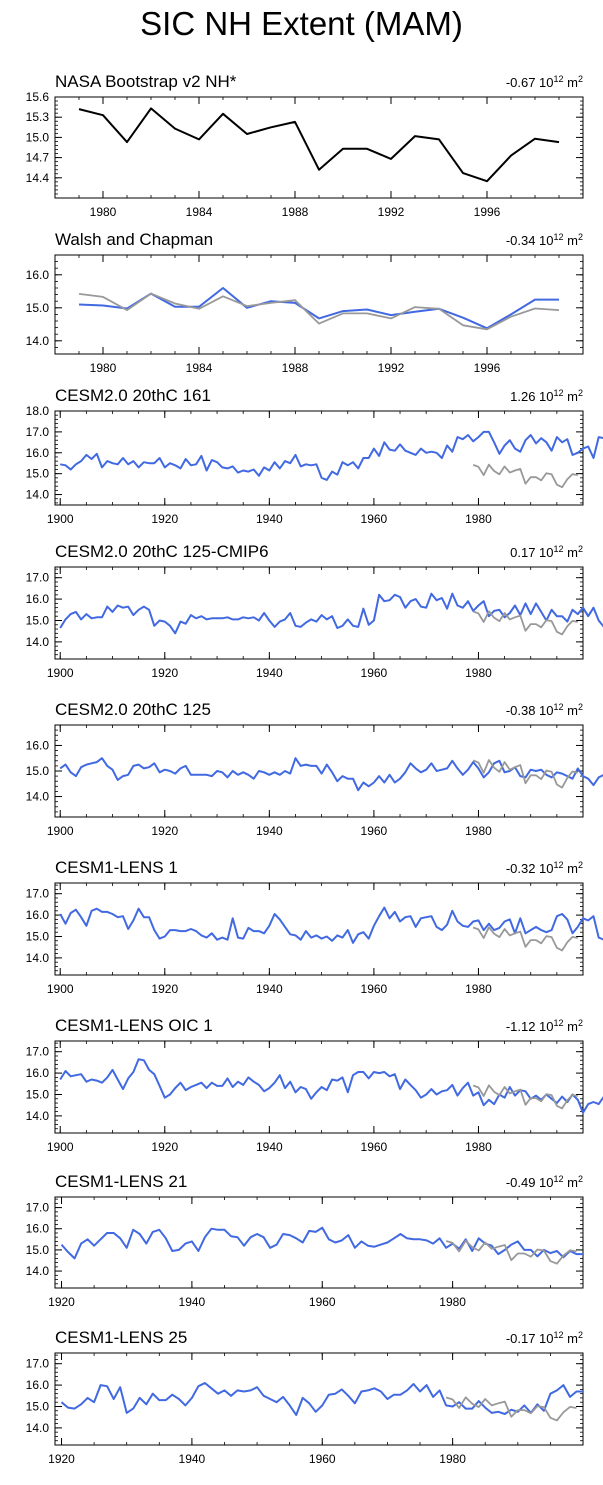 This screenshot has height=1485, width=603. Describe the element at coordinates (38, 158) in the screenshot. I see `y-tick-label: 14.7` at that location.